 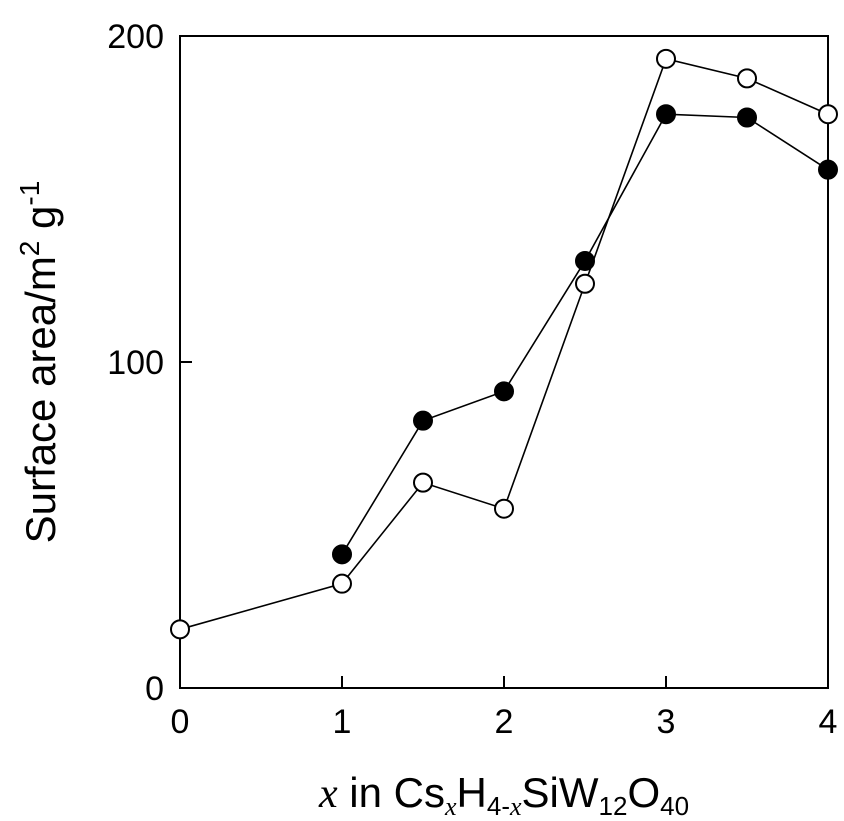 I want to click on x-tick-label: 4, so click(x=828, y=722).